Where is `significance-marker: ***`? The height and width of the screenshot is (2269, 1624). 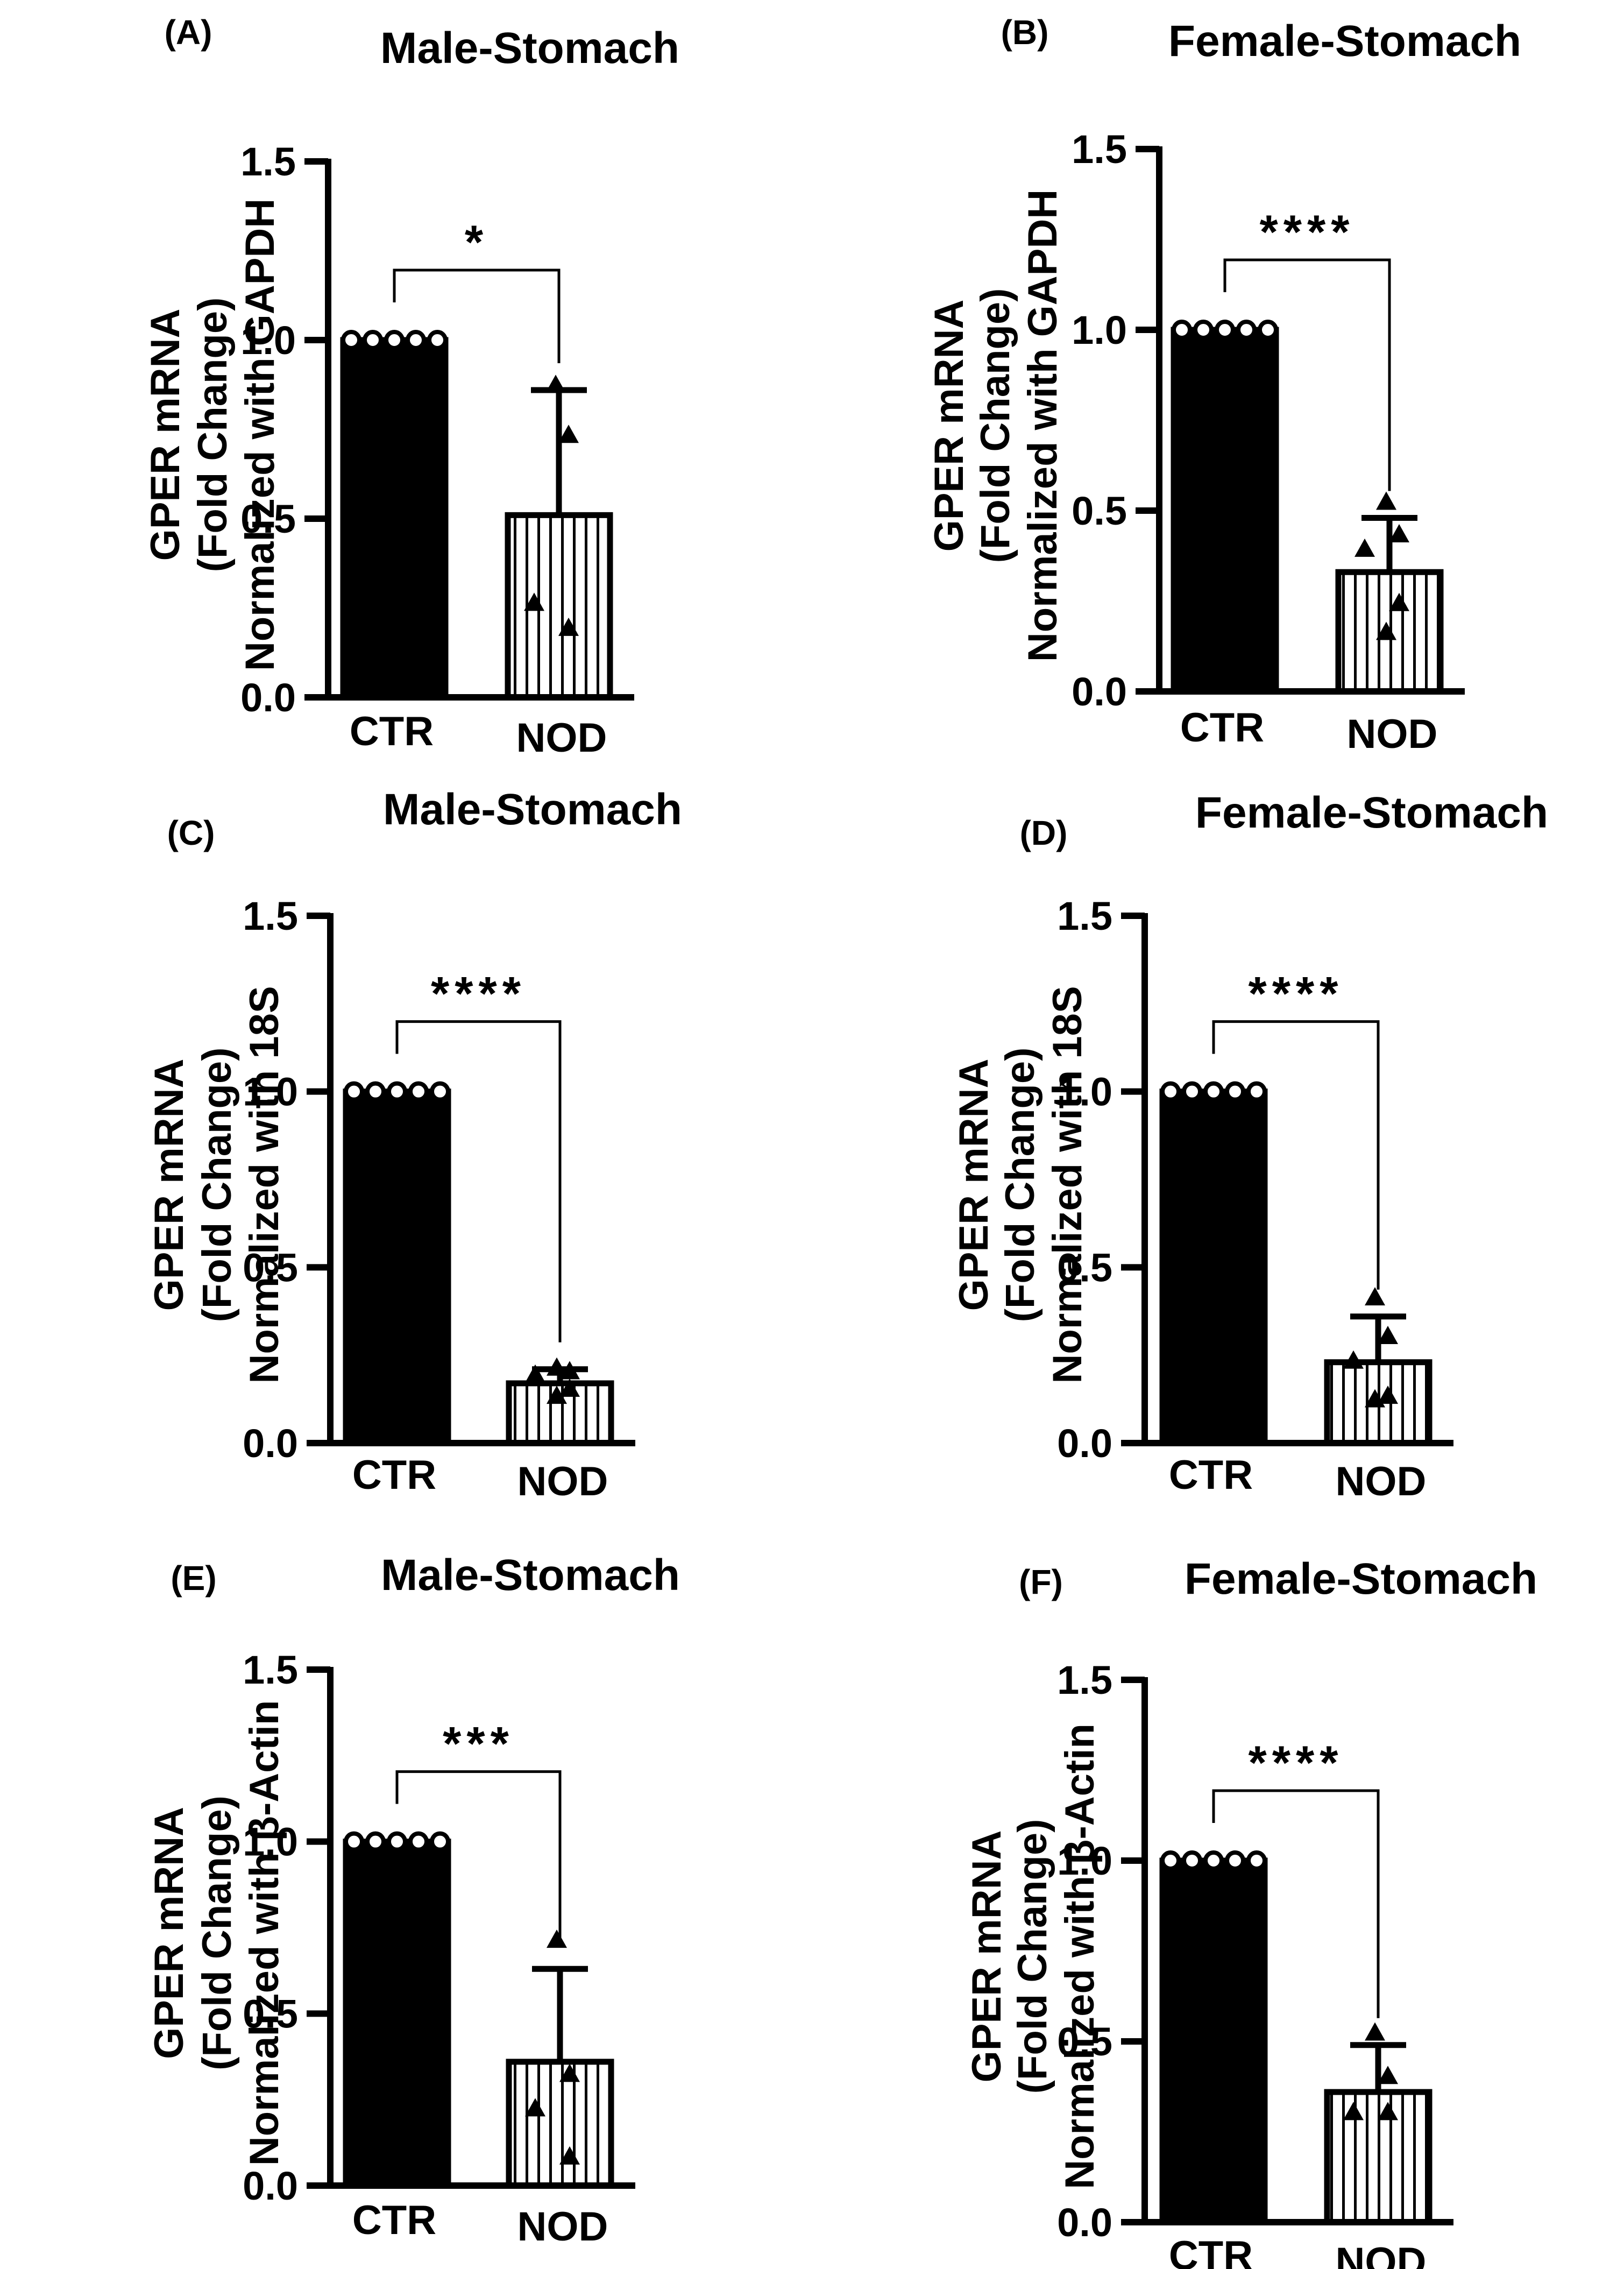 significance-marker: *** is located at coordinates (479, 1743).